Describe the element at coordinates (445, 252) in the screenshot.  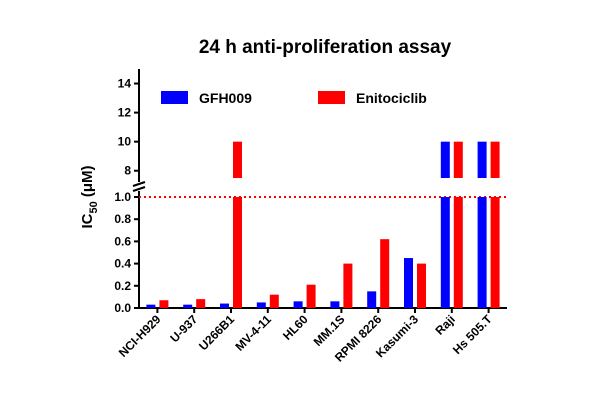
I see `bar-gfh009-raji-lower` at that location.